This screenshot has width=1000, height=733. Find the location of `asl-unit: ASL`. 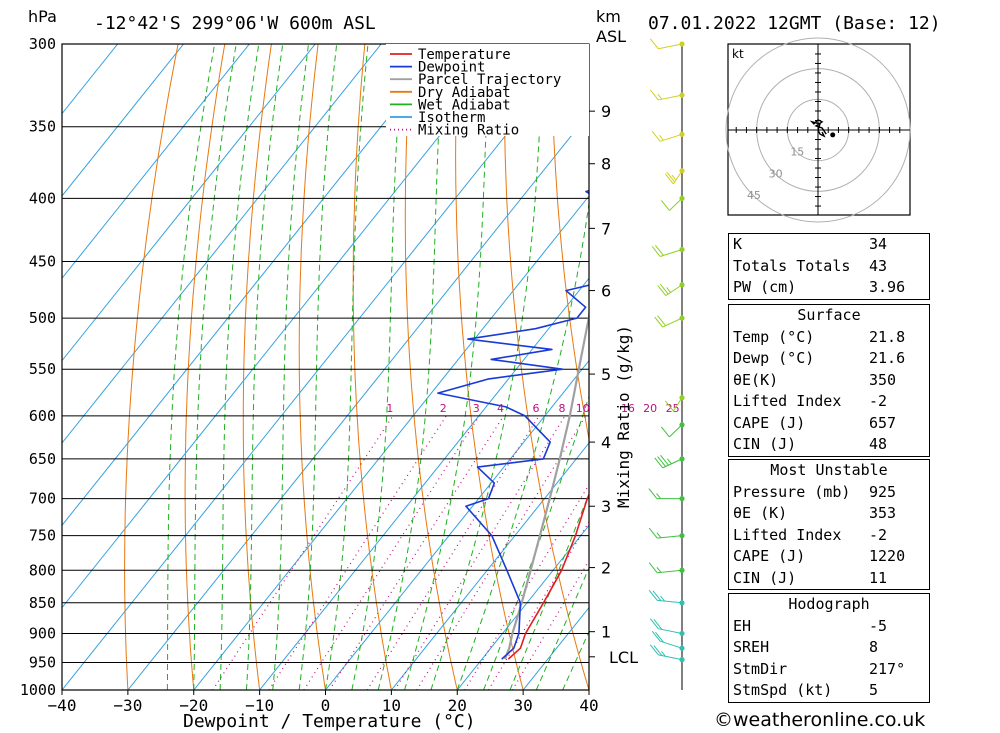

asl-unit: ASL is located at coordinates (611, 36).